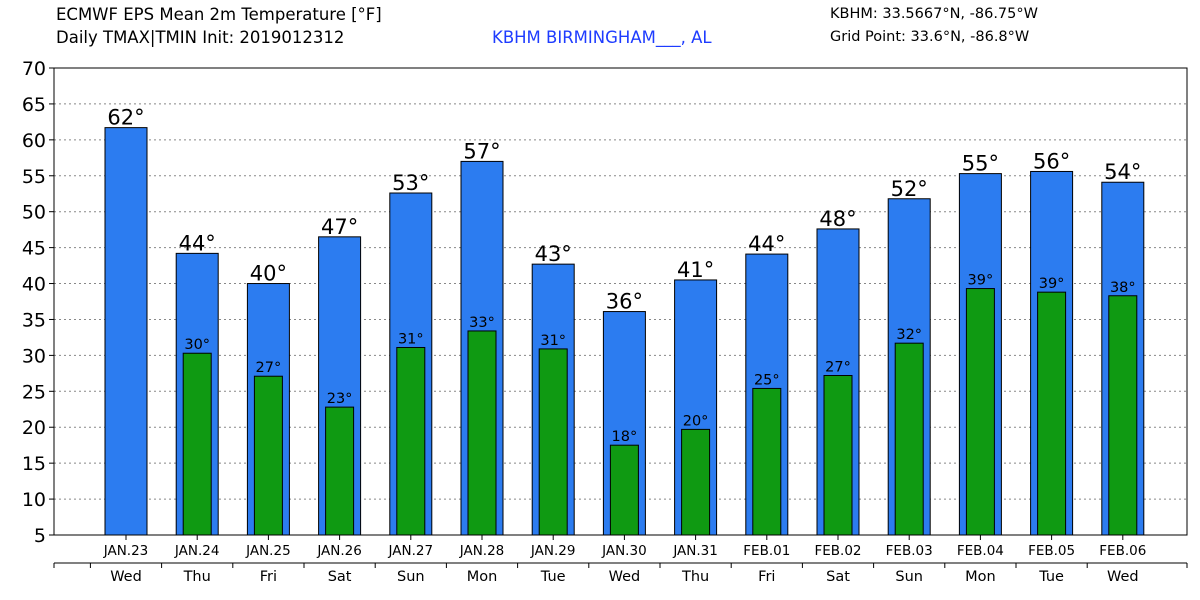  Describe the element at coordinates (219, 14) in the screenshot. I see `chart-title: ECMWF EPS Mean 2m Temperature [°F]` at that location.